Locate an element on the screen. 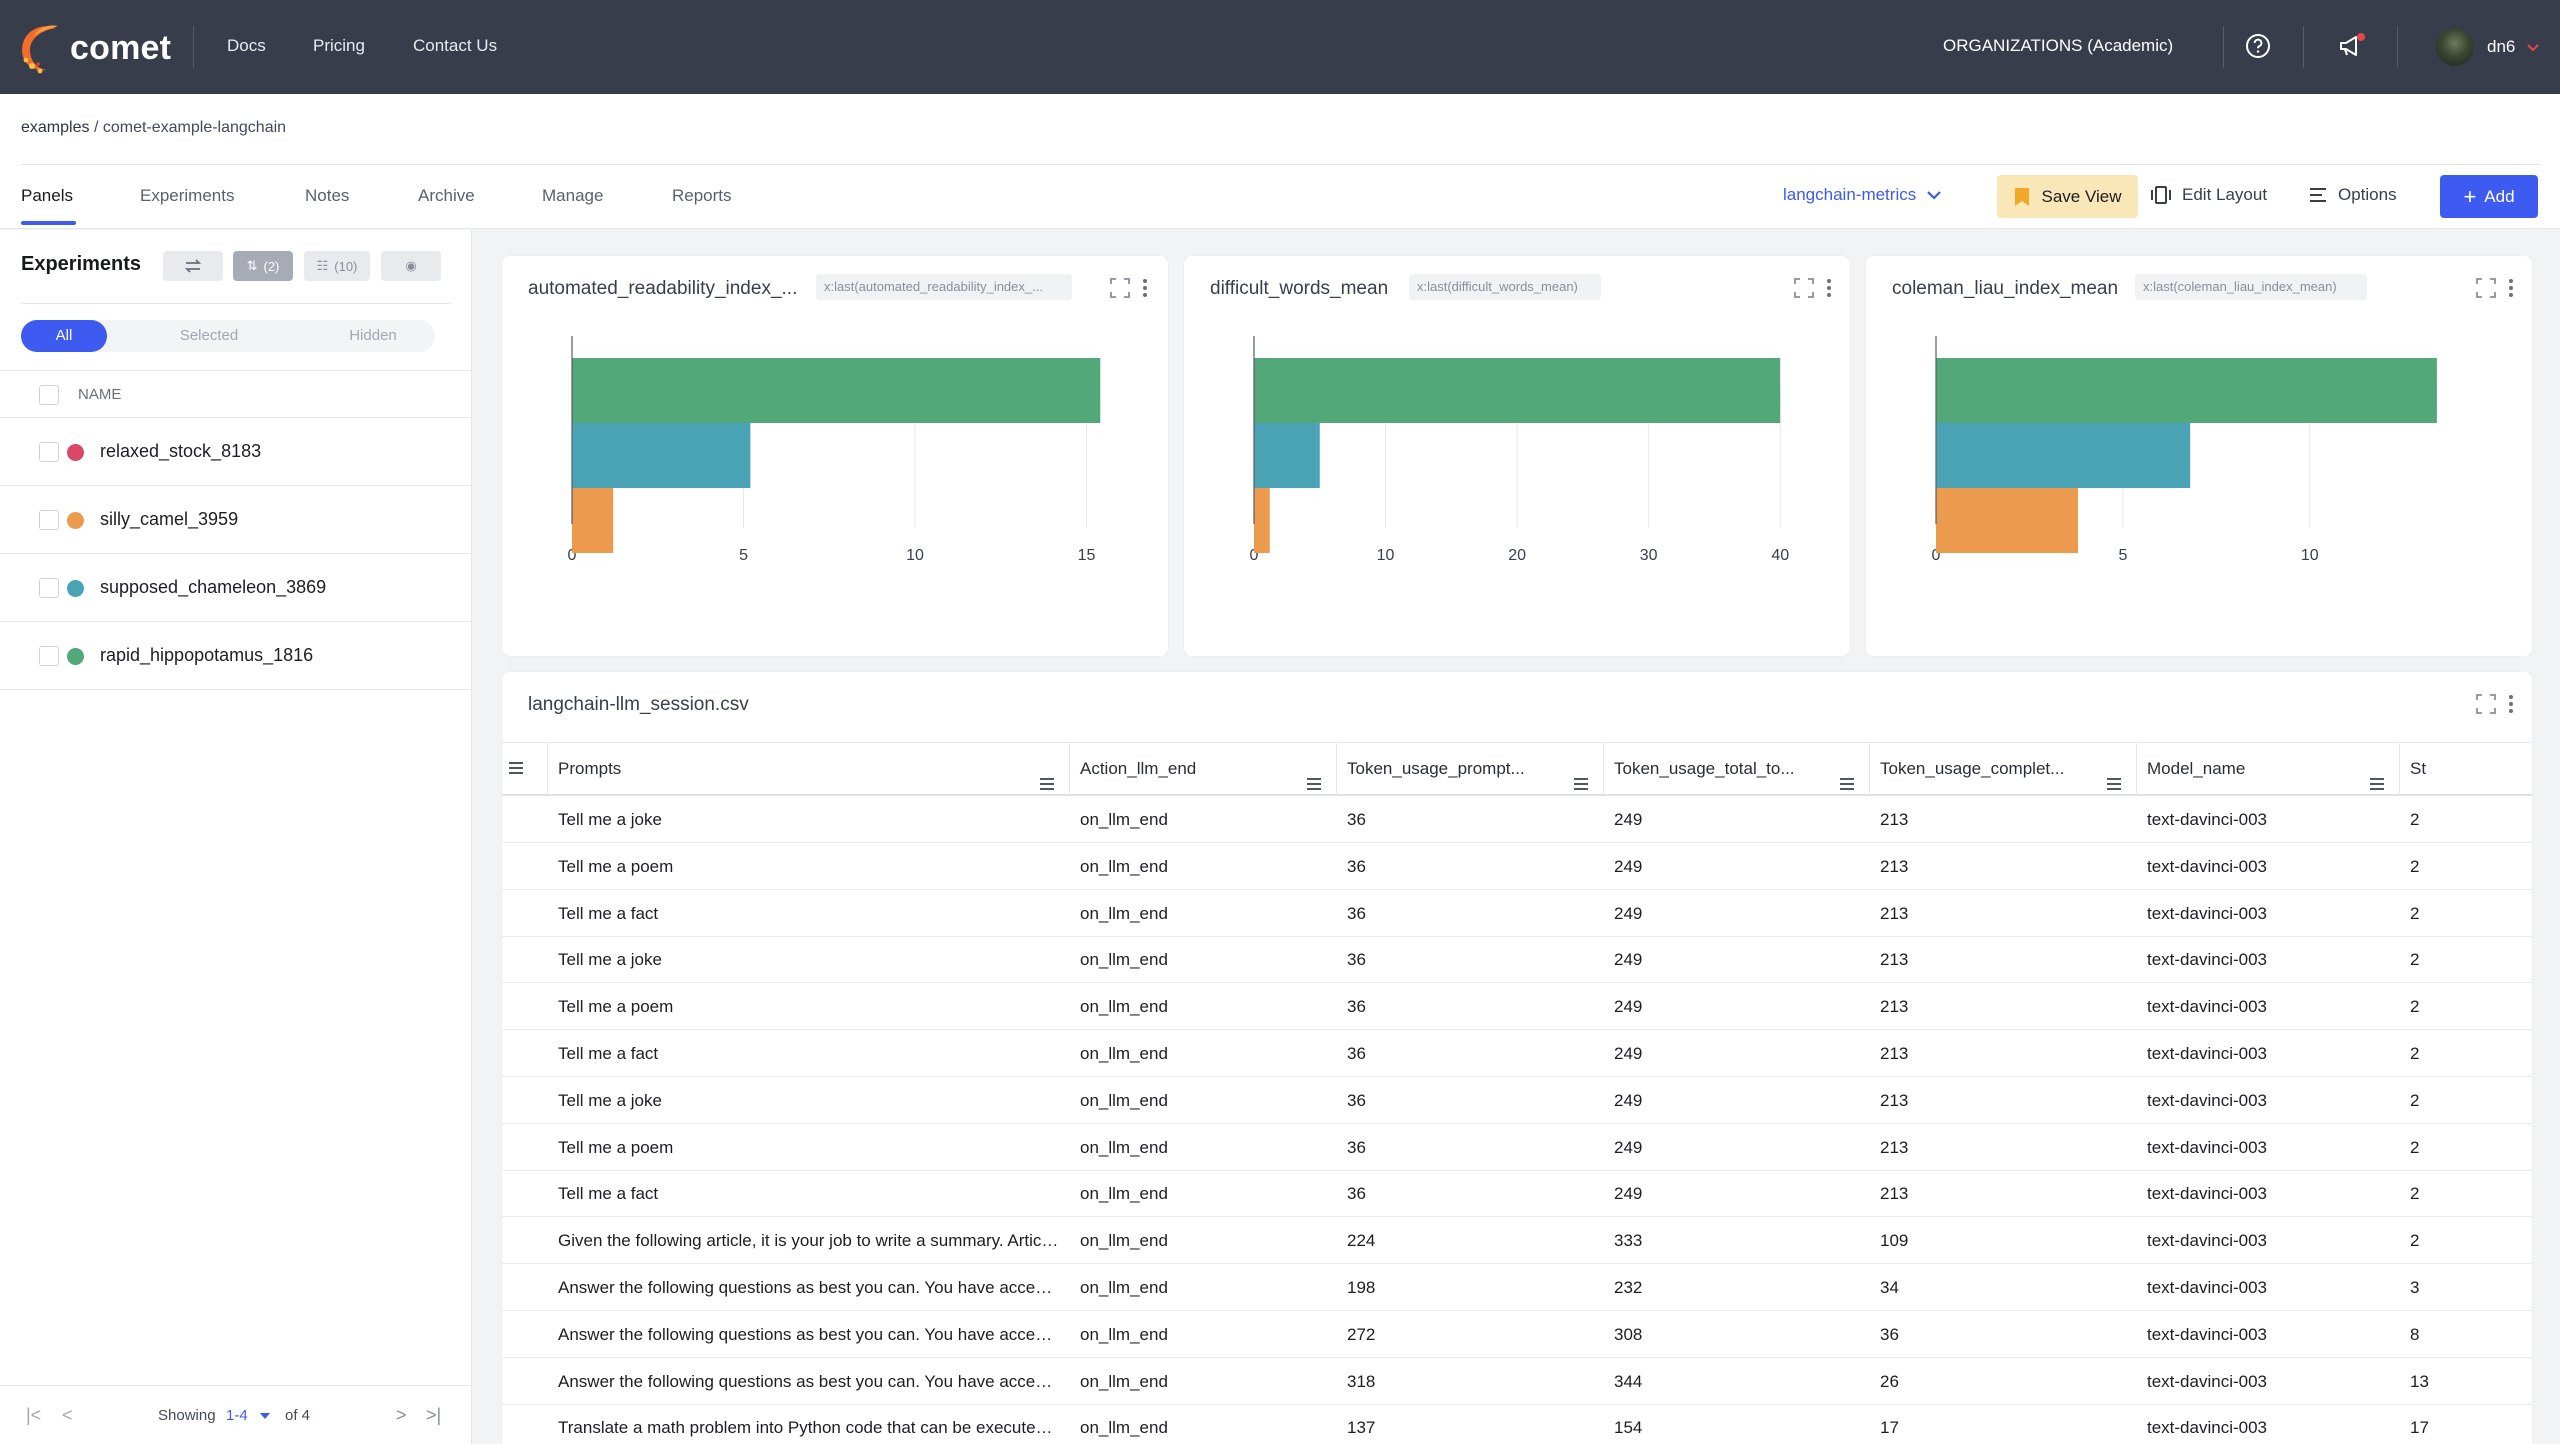 Image resolution: width=2560 pixels, height=1444 pixels. filter-toggle-button is located at coordinates (193, 266).